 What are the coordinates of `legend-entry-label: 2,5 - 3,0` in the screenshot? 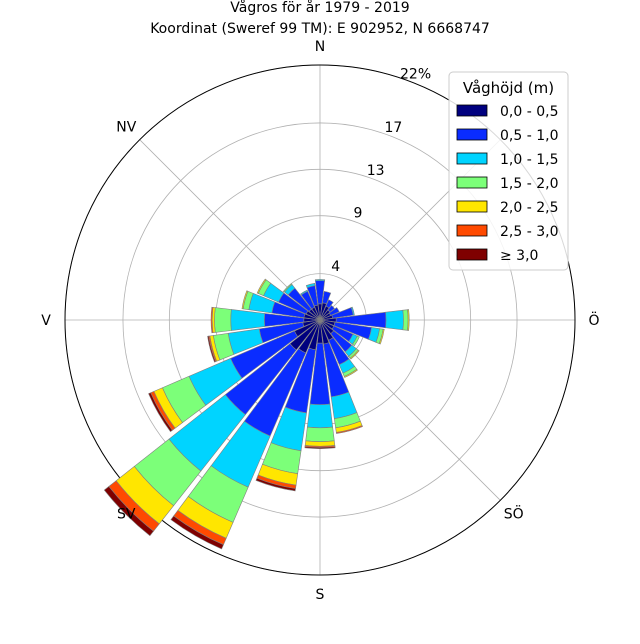 It's located at (529, 232).